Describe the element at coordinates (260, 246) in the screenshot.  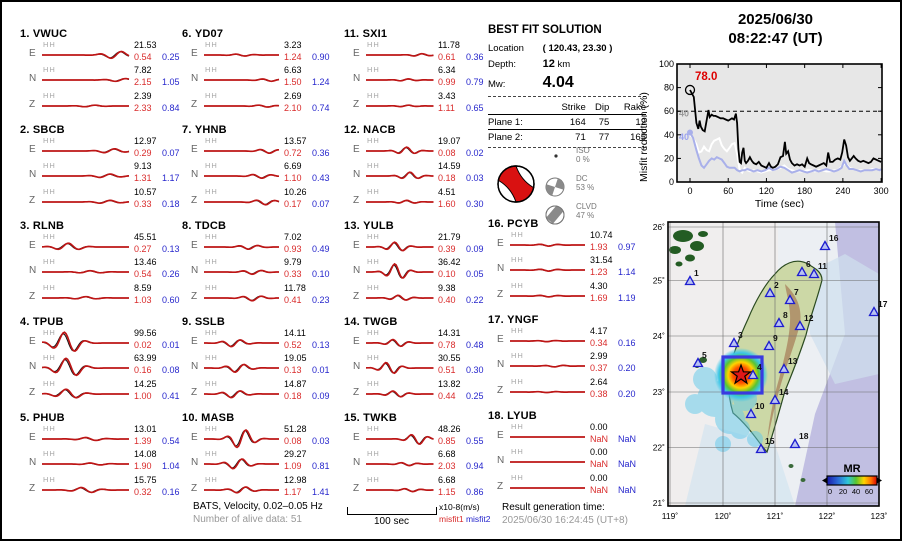
I see `waveform-row: E HH 7.02 0.93 0.49` at that location.